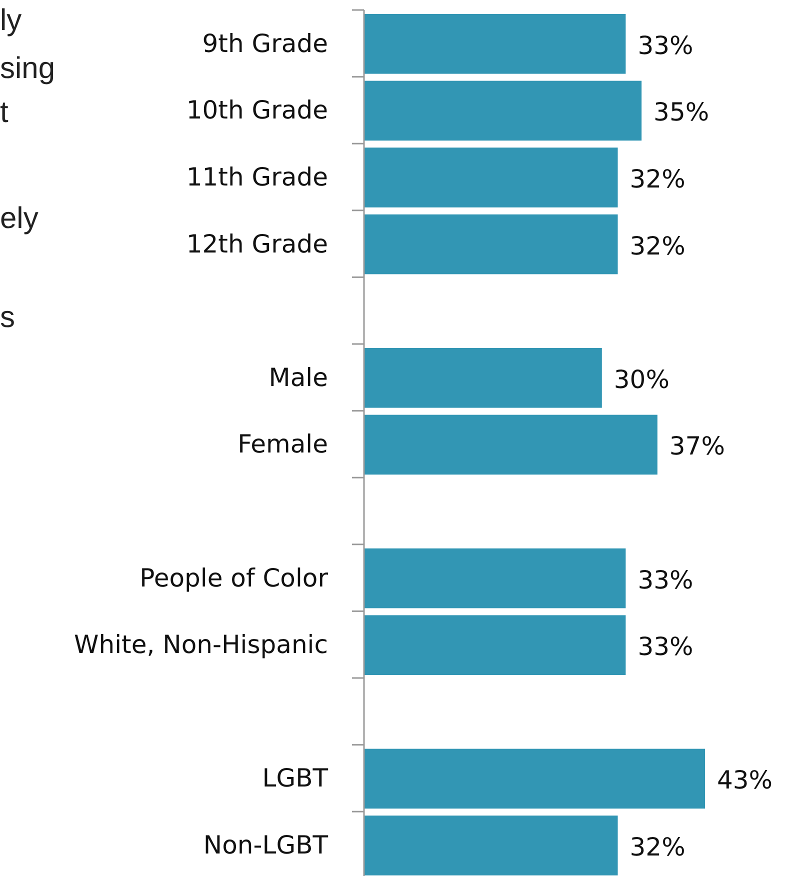  What do you see at coordinates (7, 317) in the screenshot?
I see `text: s` at bounding box center [7, 317].